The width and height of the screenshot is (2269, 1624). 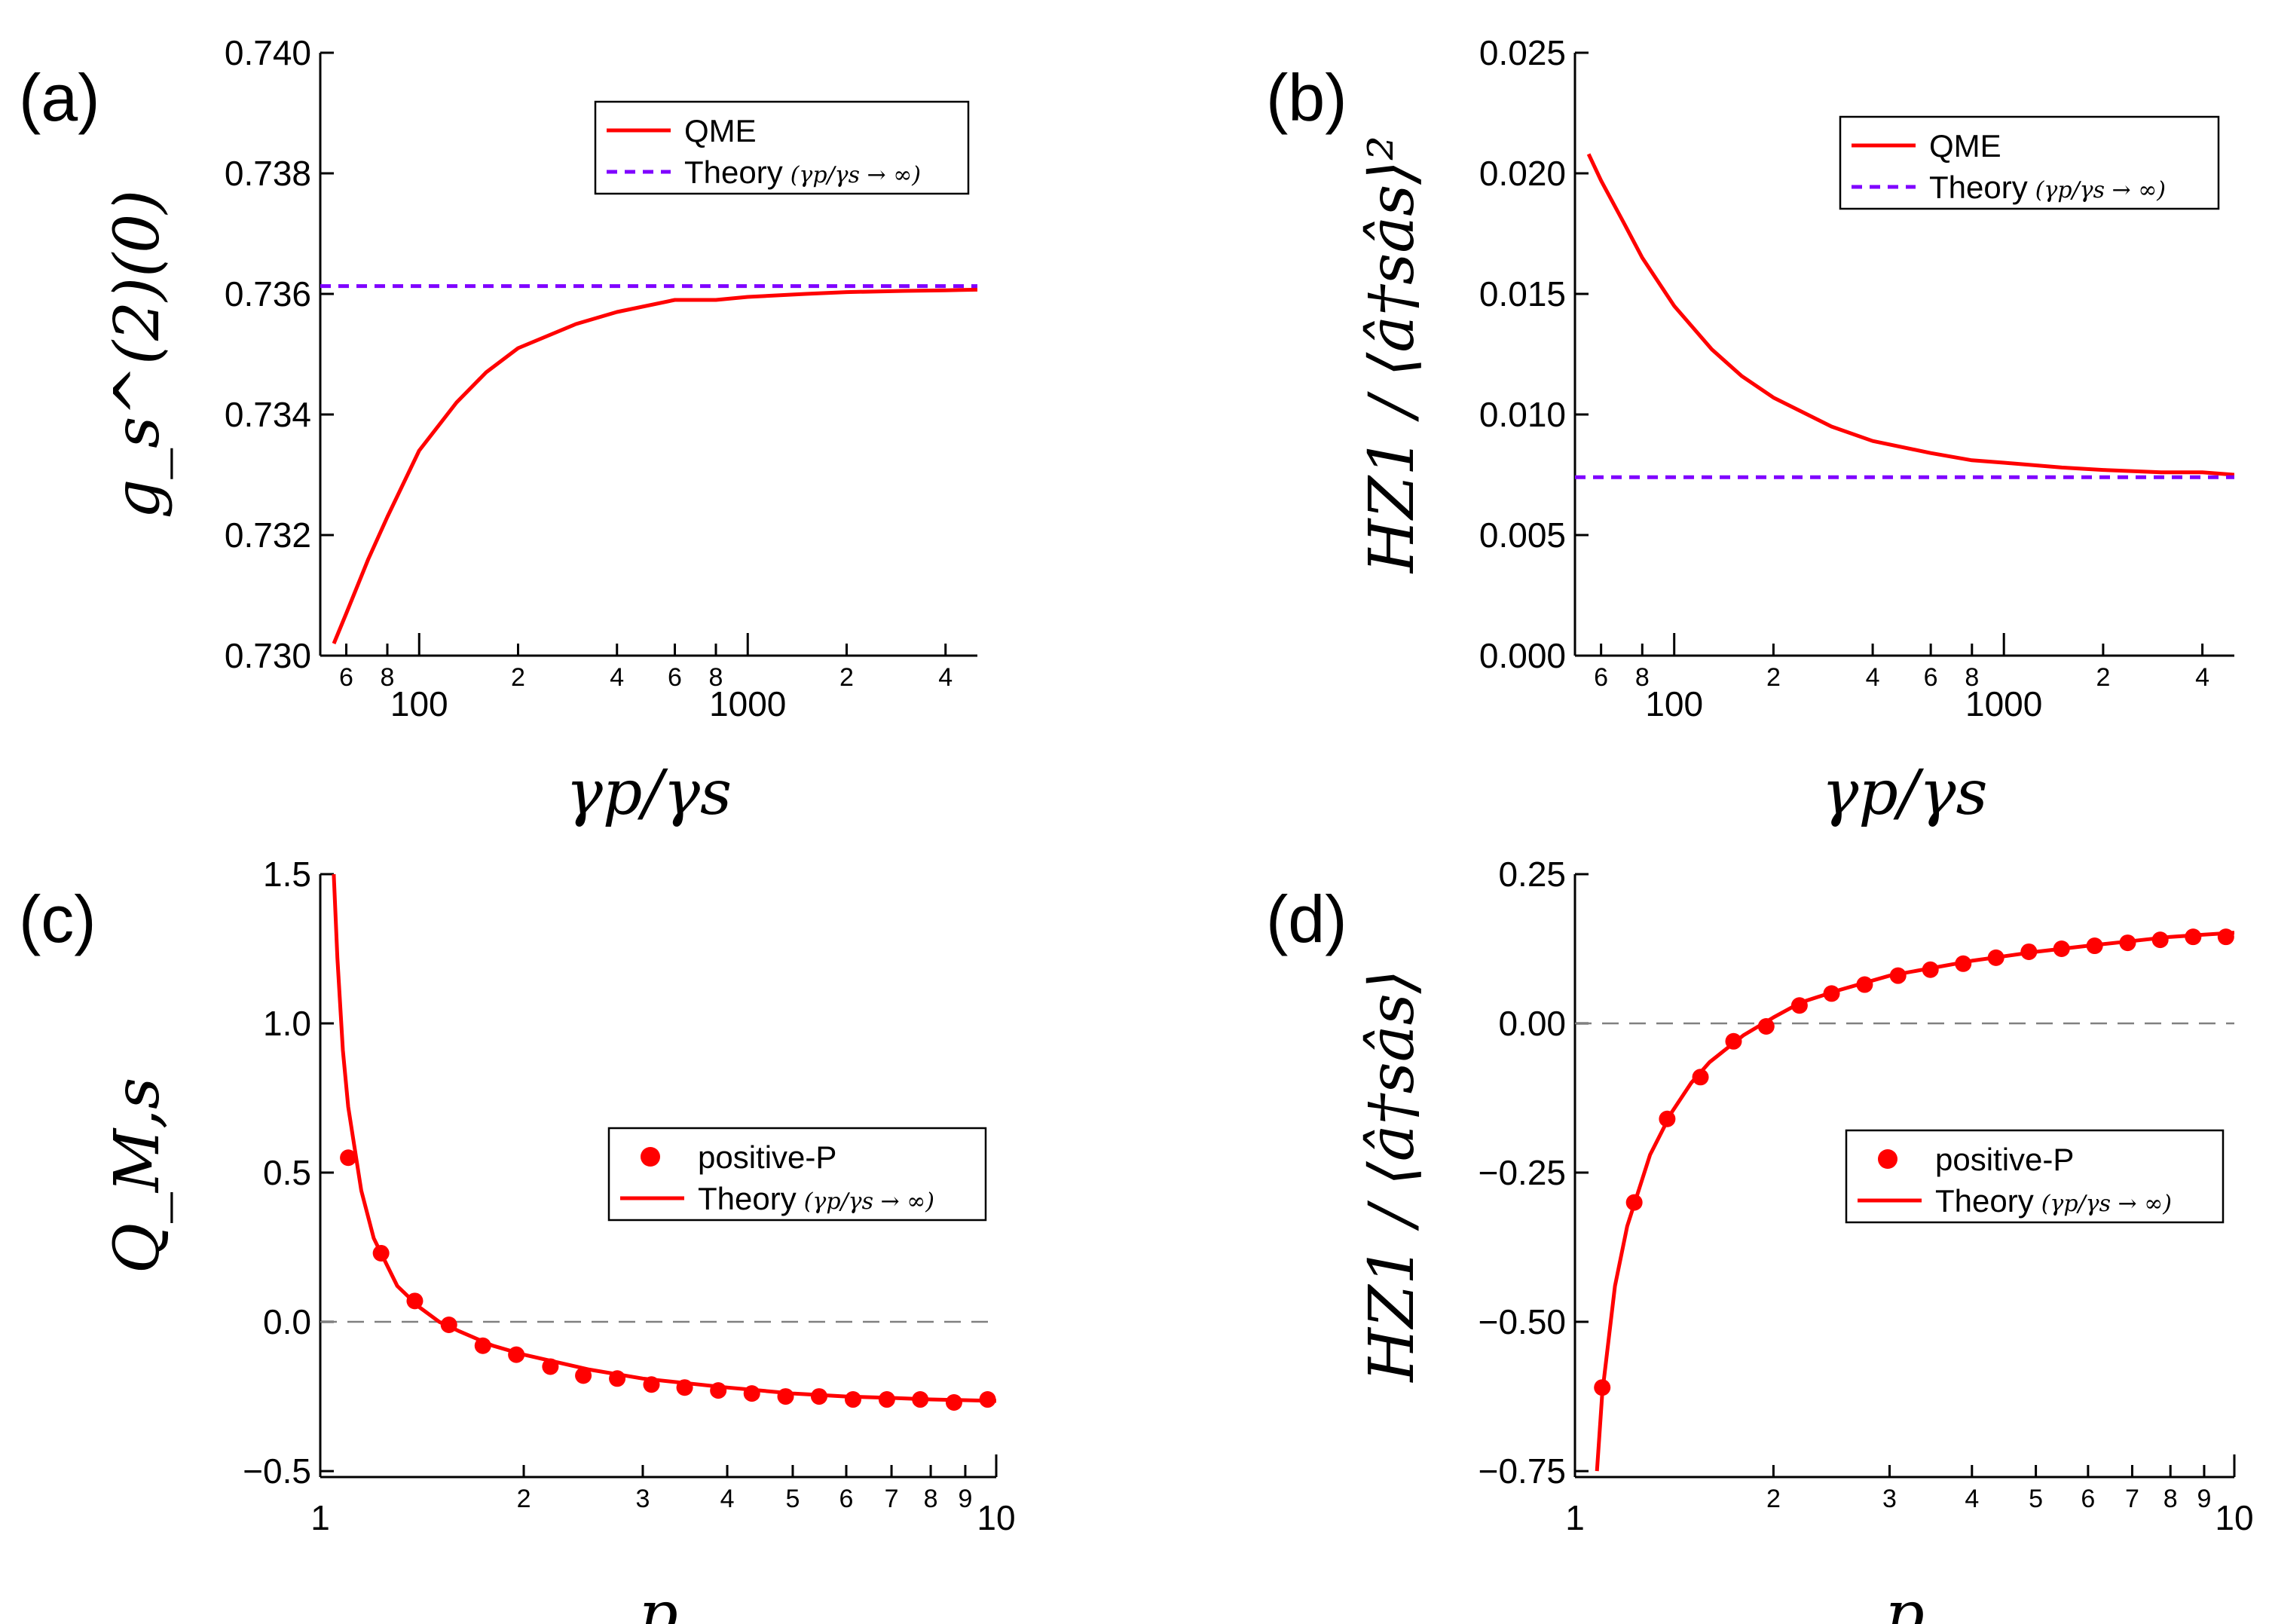 What do you see at coordinates (1522, 53) in the screenshot?
I see `y-tick-label: 0.025` at bounding box center [1522, 53].